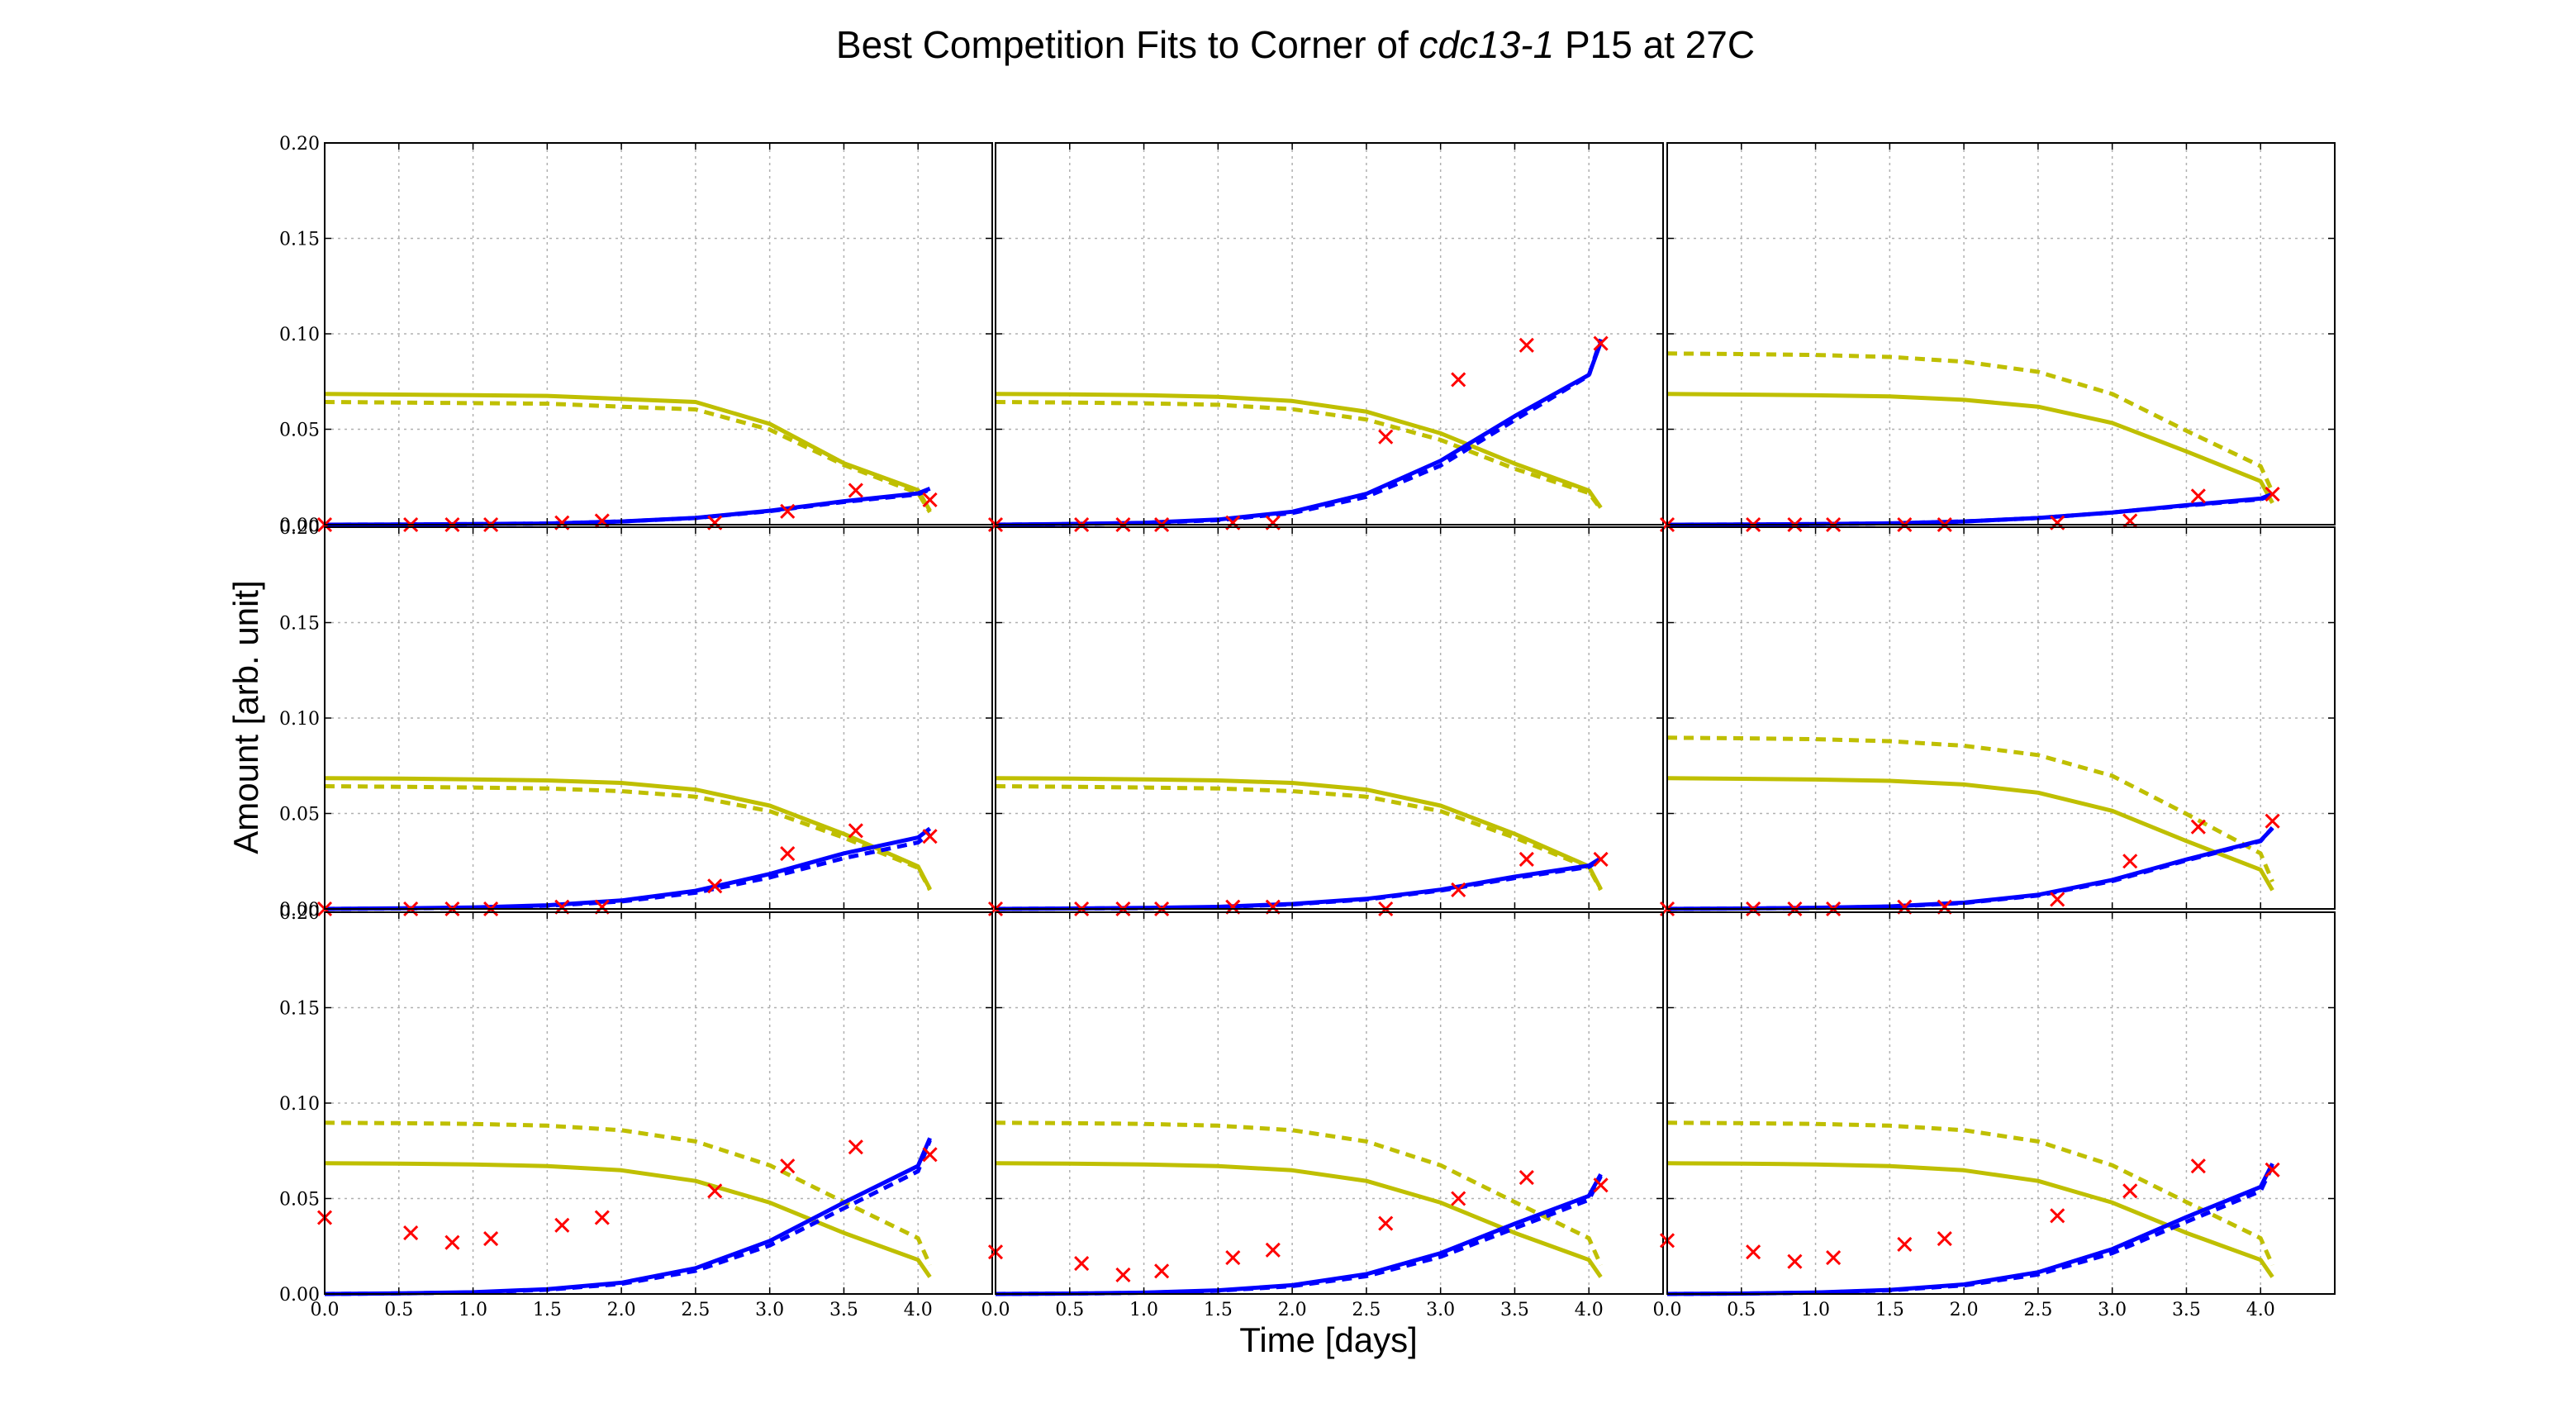 The height and width of the screenshot is (1427, 2576). I want to click on y-tick-label: 0.05, so click(299, 815).